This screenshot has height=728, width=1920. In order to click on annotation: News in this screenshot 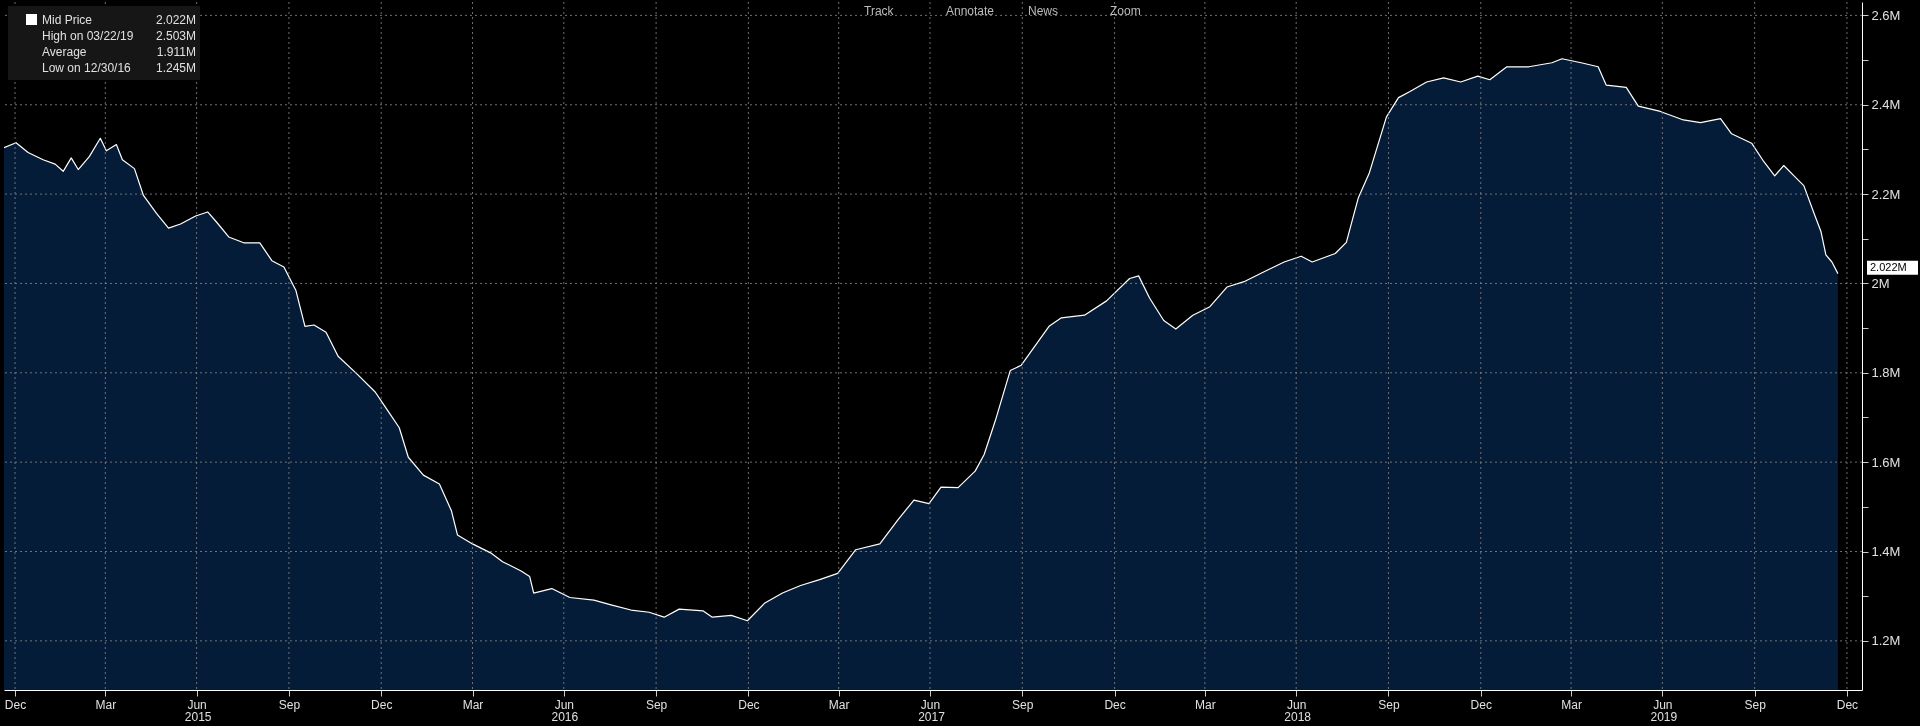, I will do `click(1043, 11)`.